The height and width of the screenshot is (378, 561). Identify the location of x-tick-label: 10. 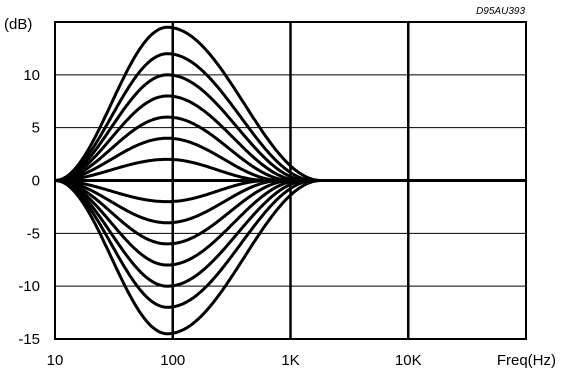
(55, 360).